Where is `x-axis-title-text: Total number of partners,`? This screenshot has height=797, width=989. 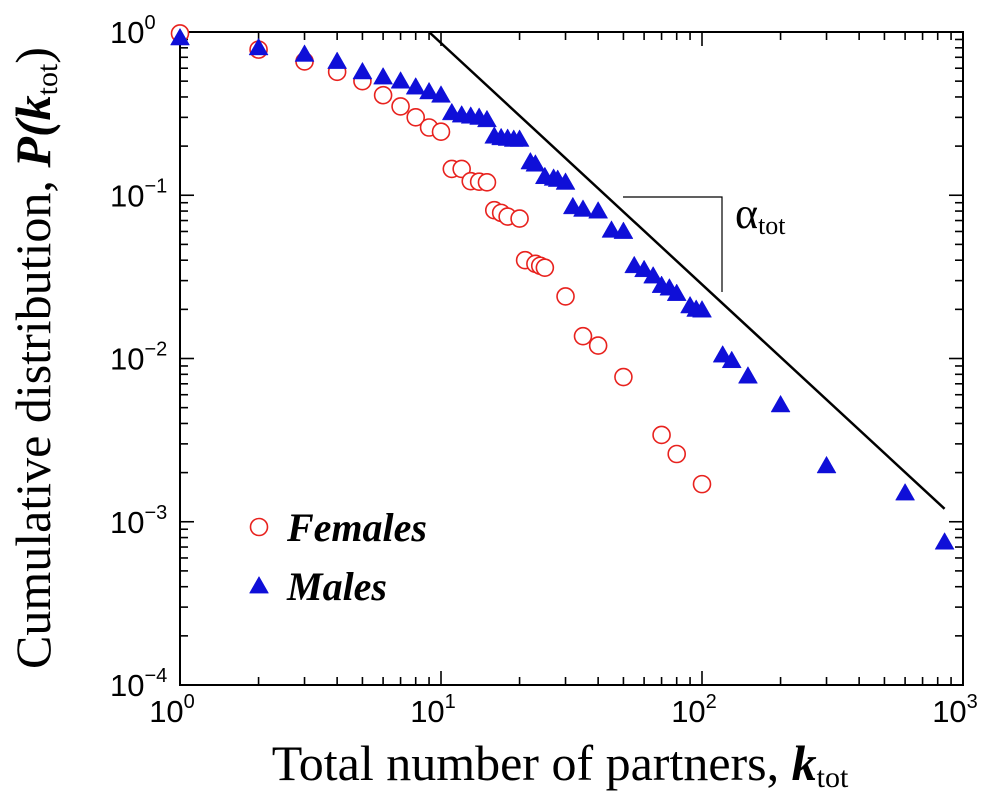
x-axis-title-text: Total number of partners, is located at coordinates (532, 763).